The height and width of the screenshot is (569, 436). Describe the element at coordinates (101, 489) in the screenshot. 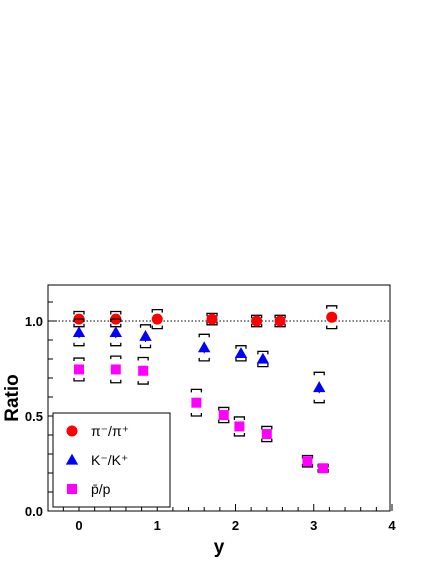

I see `legend-label: p̄/p` at that location.